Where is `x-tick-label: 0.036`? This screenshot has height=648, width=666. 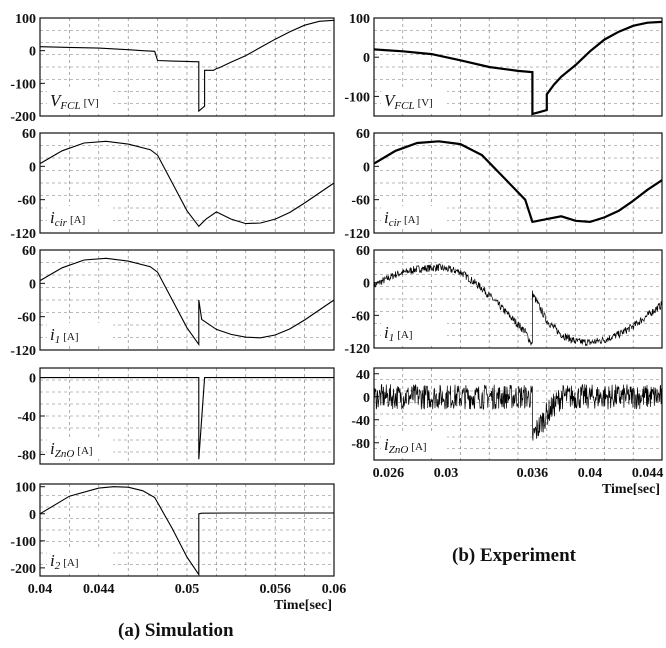
x-tick-label: 0.036 is located at coordinates (533, 473).